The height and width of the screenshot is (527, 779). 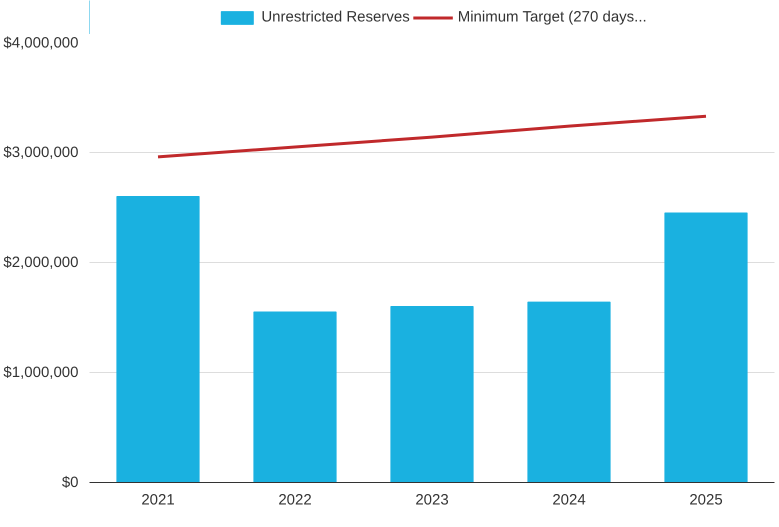 What do you see at coordinates (569, 500) in the screenshot?
I see `x-tick-label: 2024` at bounding box center [569, 500].